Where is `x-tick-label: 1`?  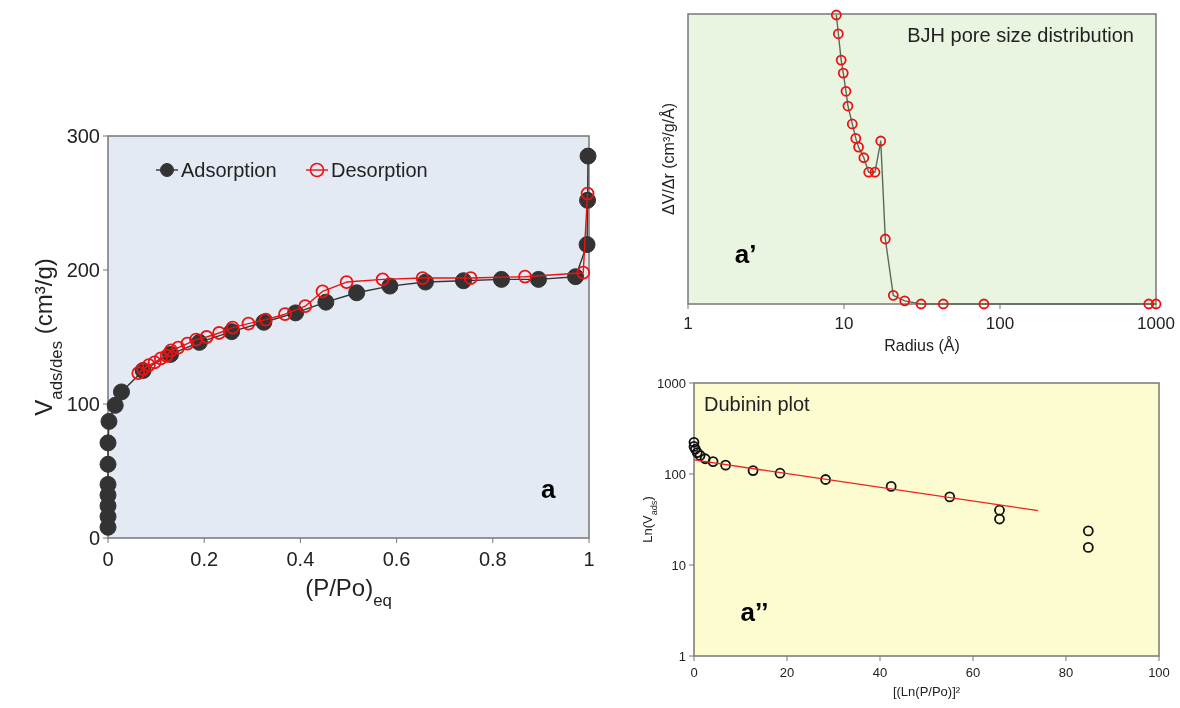
x-tick-label: 1 is located at coordinates (589, 559).